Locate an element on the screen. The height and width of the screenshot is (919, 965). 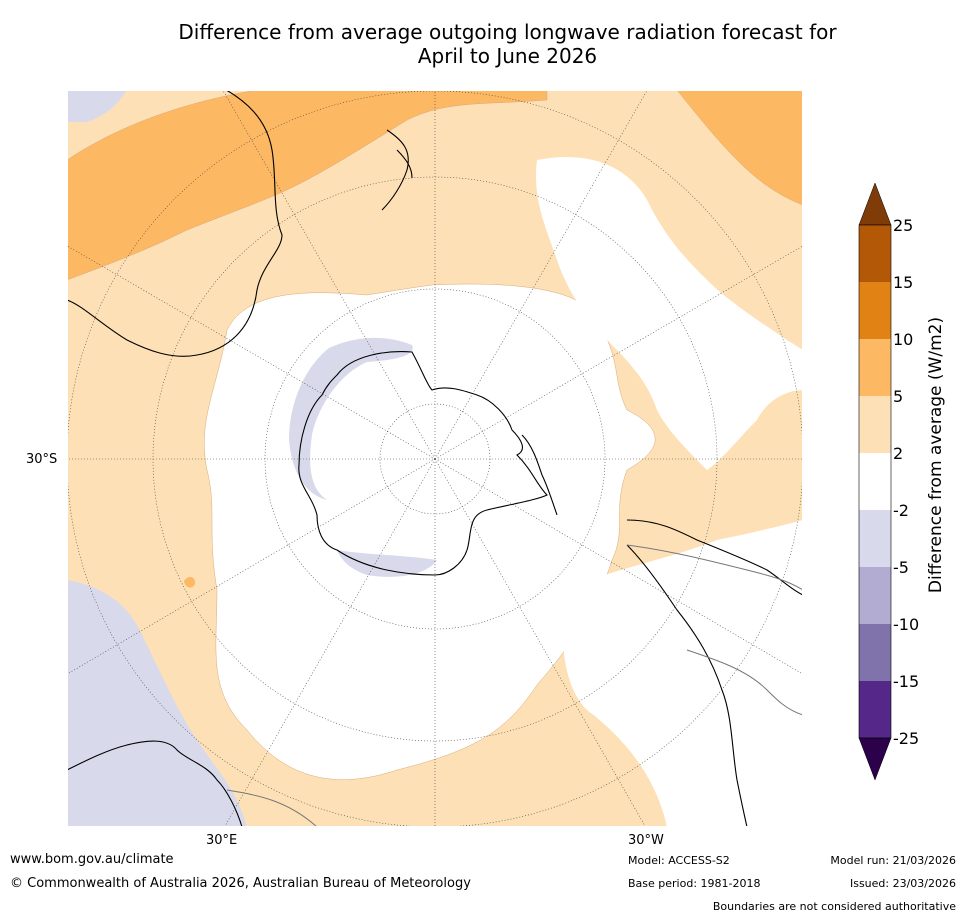
colorbar-tick-15: 15 is located at coordinates (903, 282).